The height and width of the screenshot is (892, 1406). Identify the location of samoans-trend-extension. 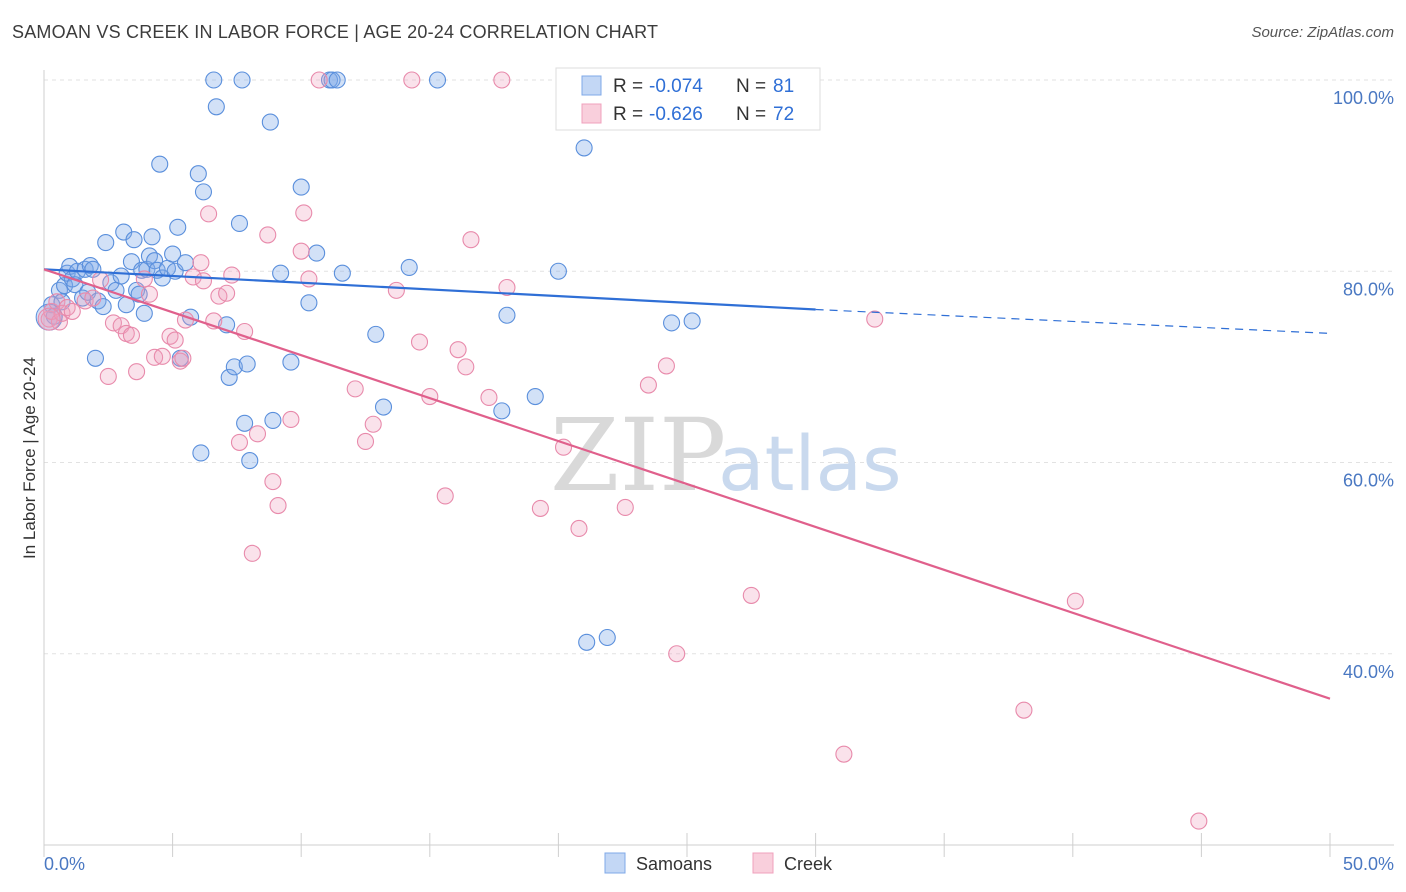
(1073, 321).